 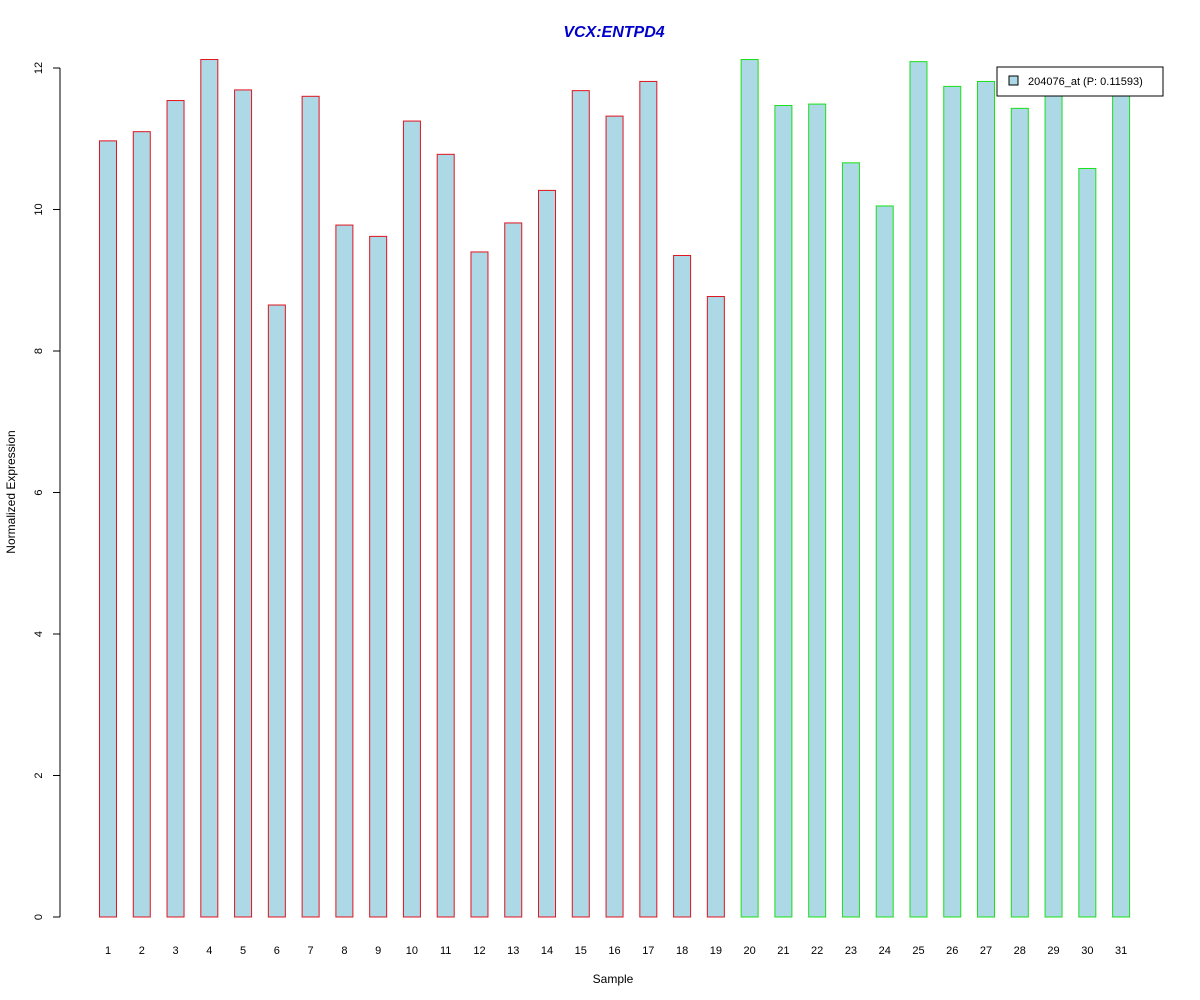 What do you see at coordinates (986, 951) in the screenshot?
I see `x-tick-label-27: 27` at bounding box center [986, 951].